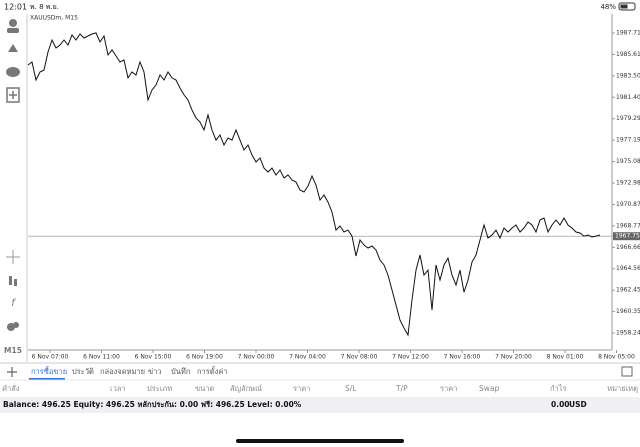 This screenshot has height=447, width=640. What do you see at coordinates (50, 357) in the screenshot?
I see `x-tick-label: 6 Nov 07:00` at bounding box center [50, 357].